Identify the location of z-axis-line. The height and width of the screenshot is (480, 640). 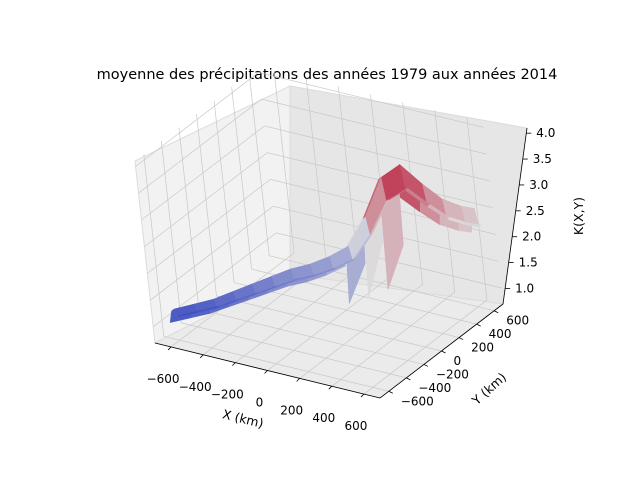
(515, 216).